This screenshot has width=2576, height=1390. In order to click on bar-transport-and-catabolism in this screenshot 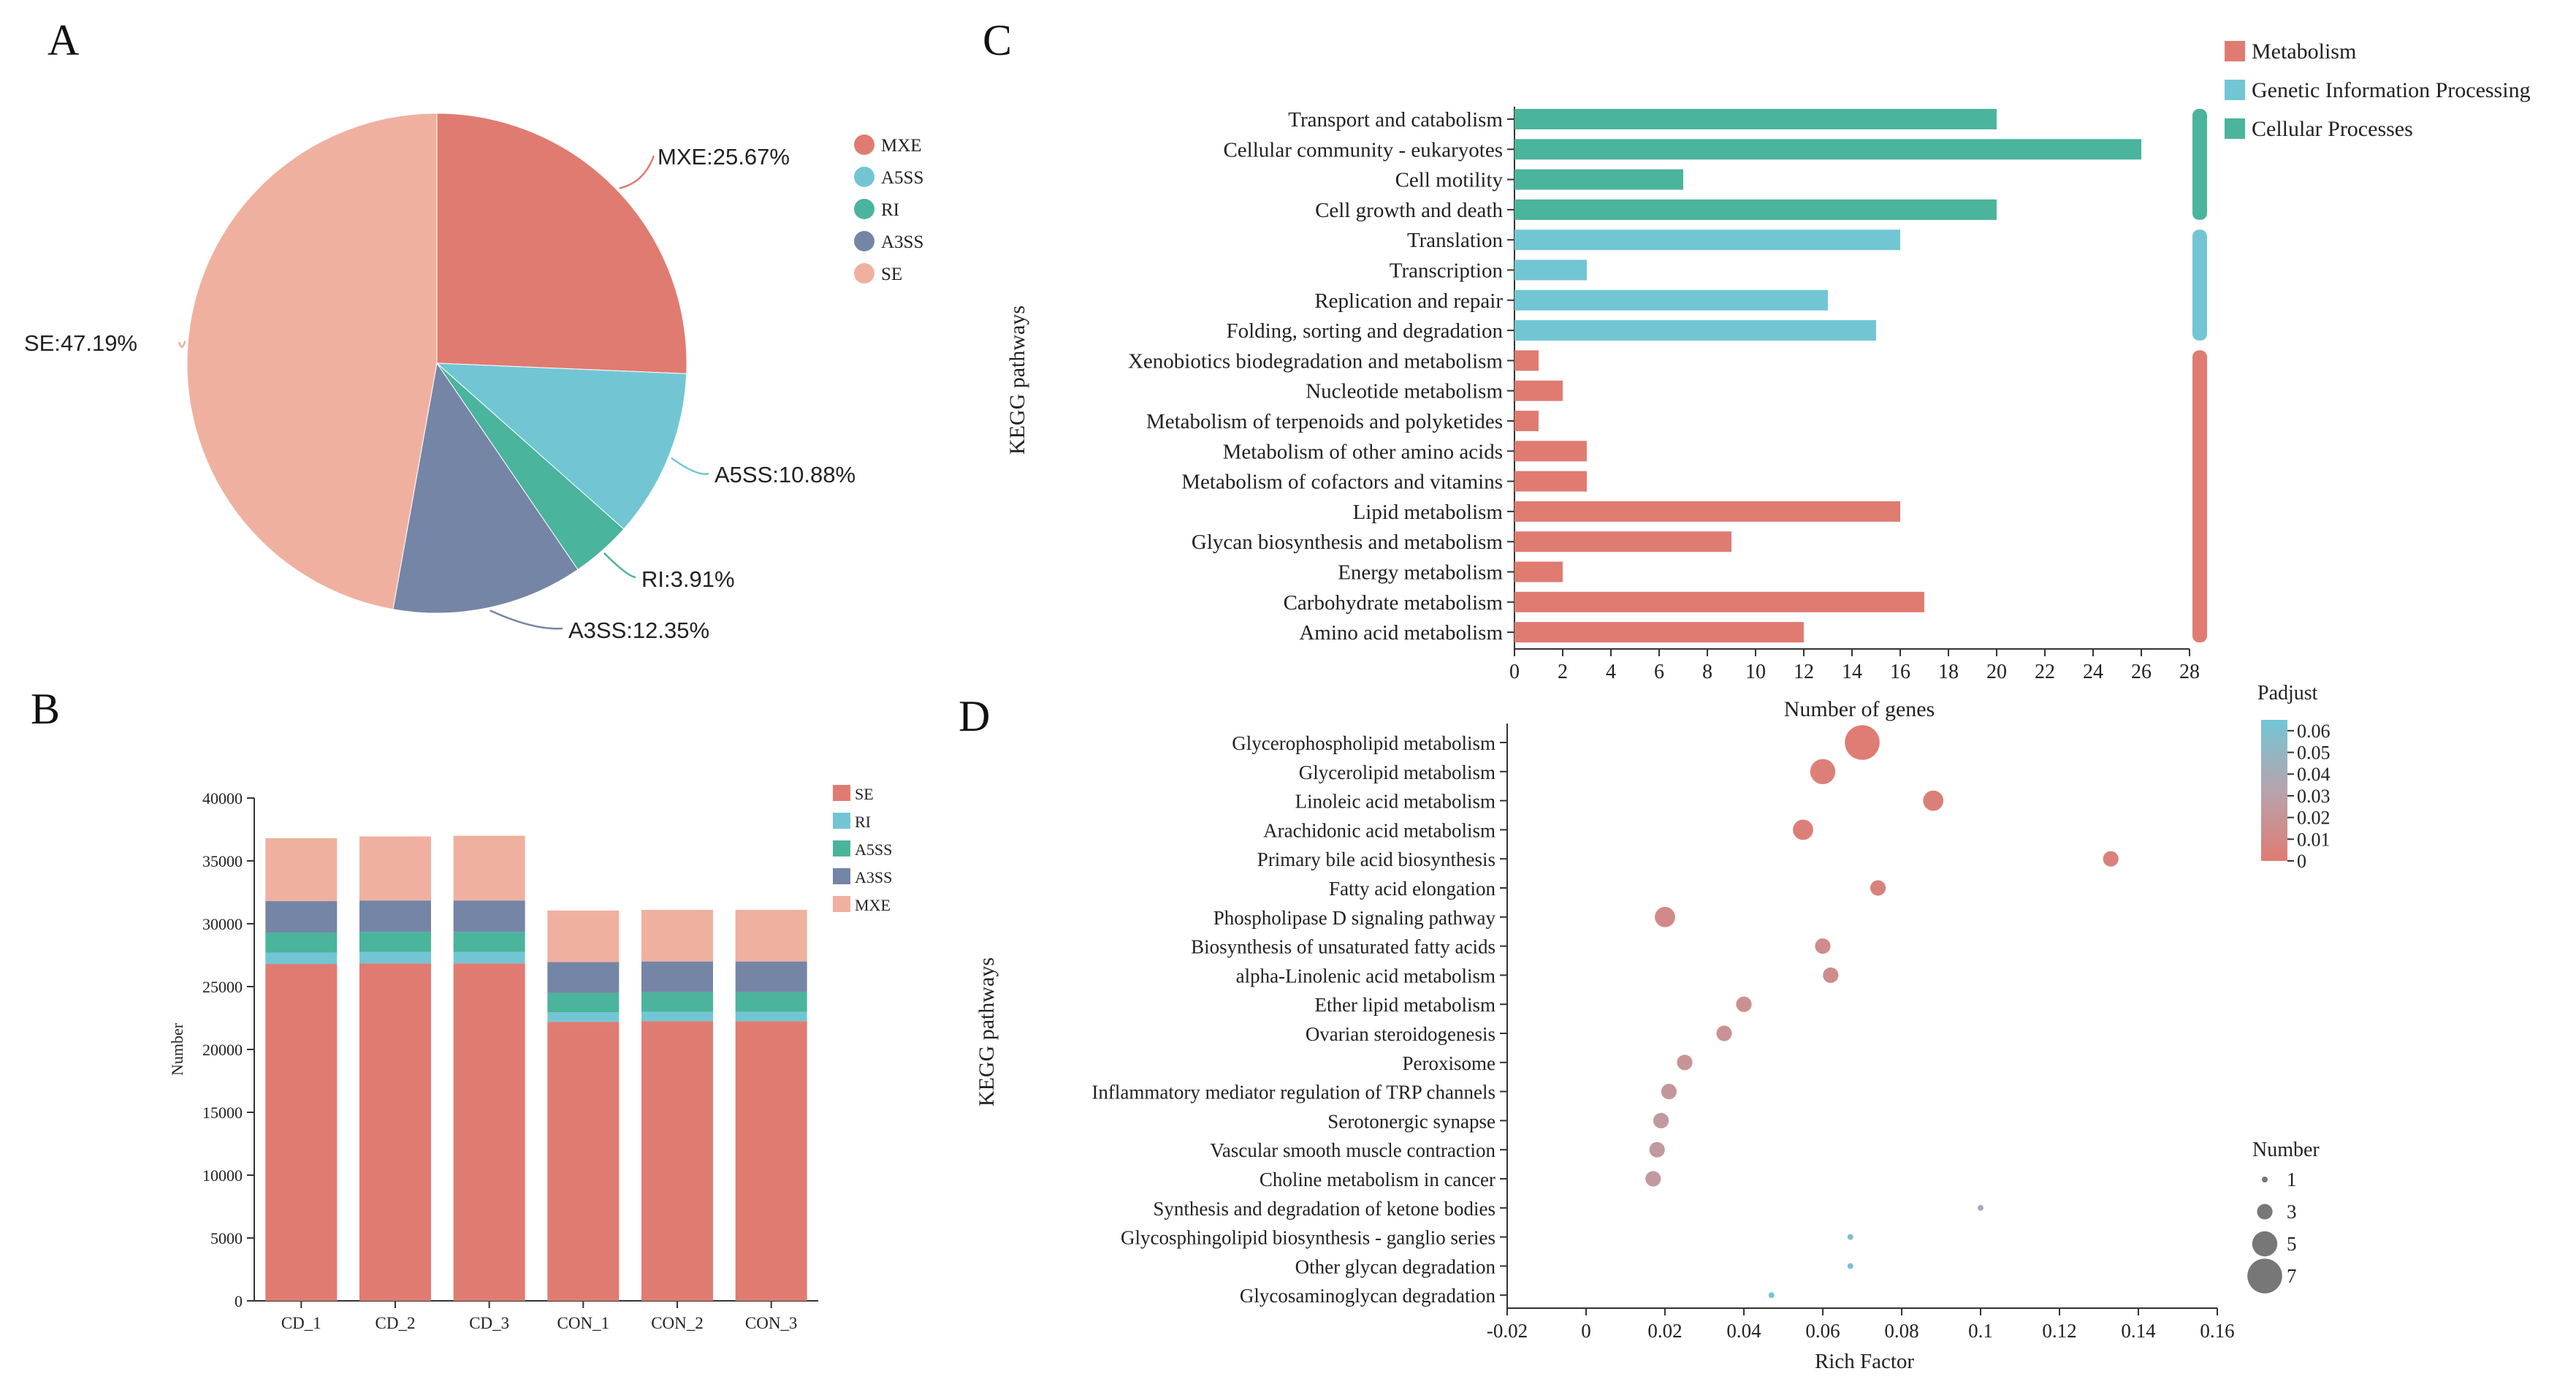, I will do `click(1756, 119)`.